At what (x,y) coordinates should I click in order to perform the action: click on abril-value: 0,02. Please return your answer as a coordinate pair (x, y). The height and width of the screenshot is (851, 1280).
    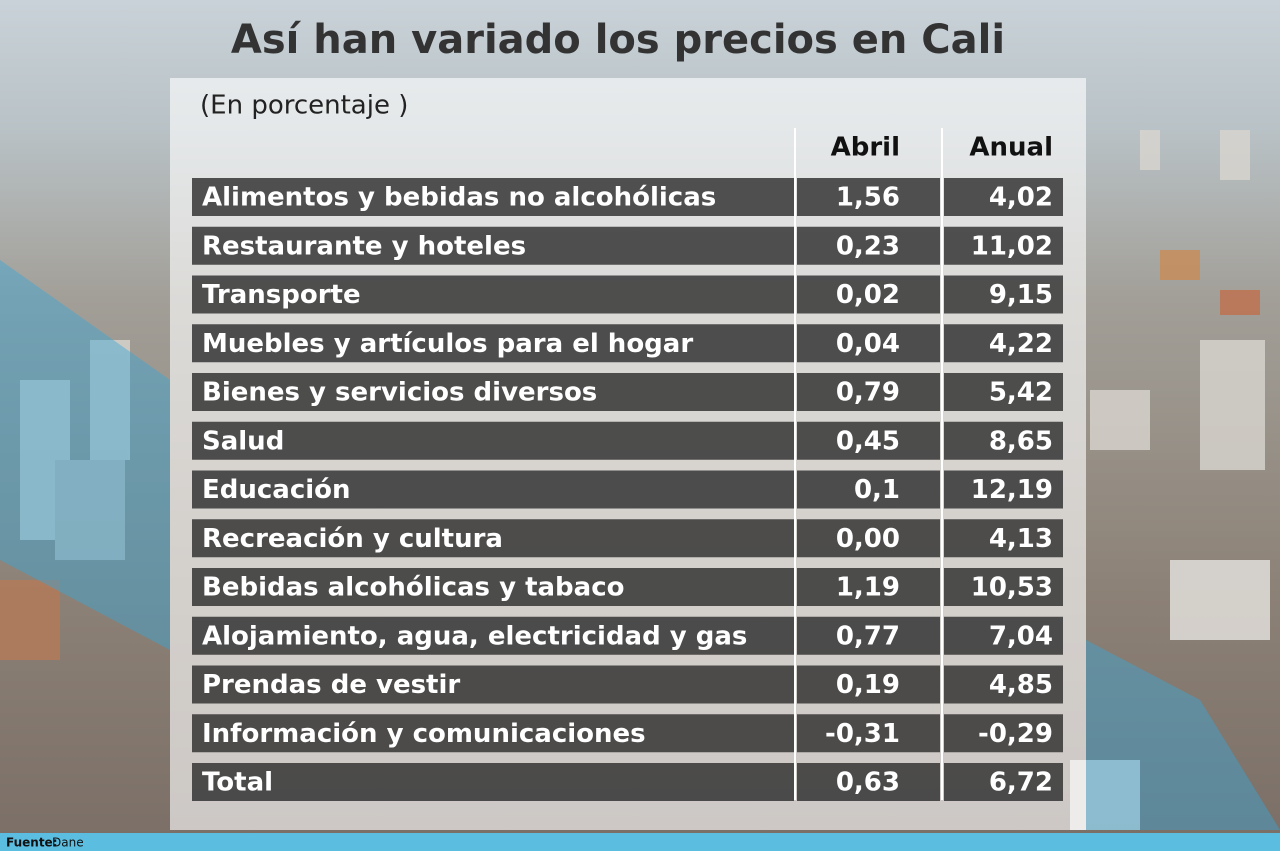
    Looking at the image, I should click on (868, 295).